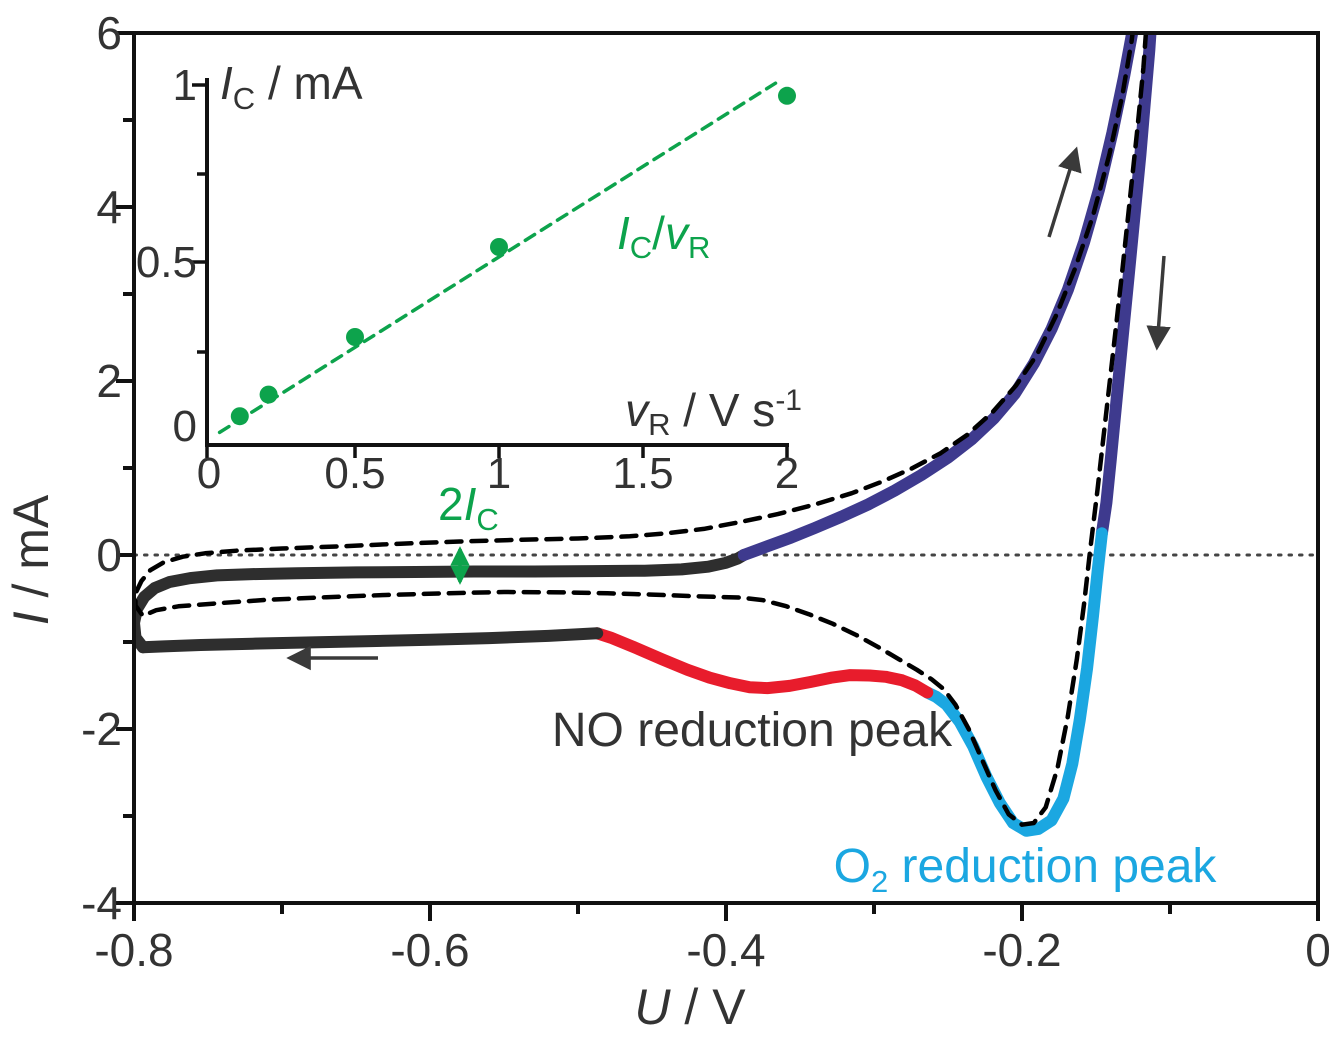 The width and height of the screenshot is (1343, 1050). What do you see at coordinates (109, 555) in the screenshot?
I see `y-tick-0: 0` at bounding box center [109, 555].